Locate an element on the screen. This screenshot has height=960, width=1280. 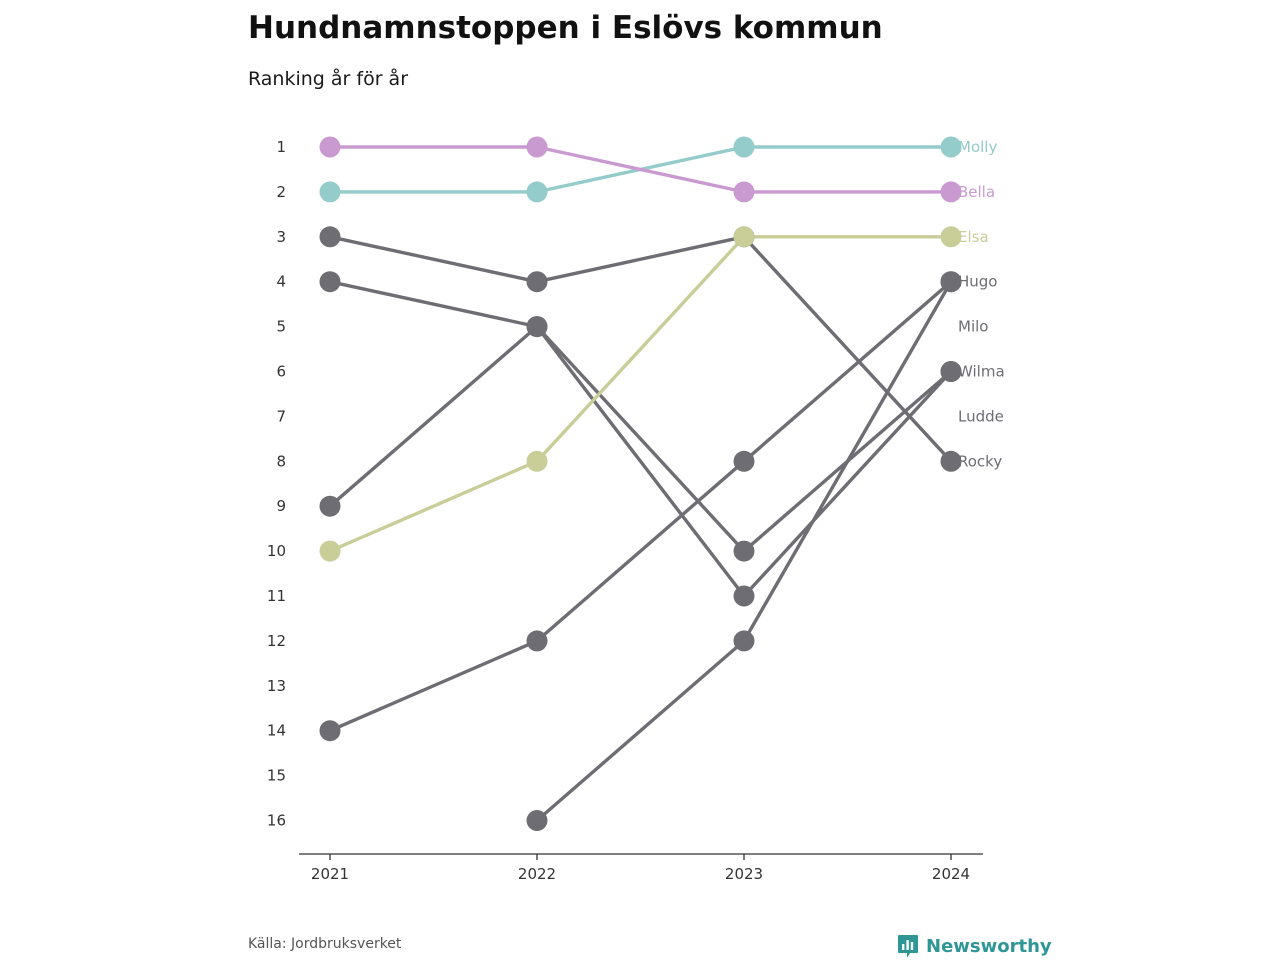
chart-title: Hundnamnstoppen i Eslövs kommun is located at coordinates (565, 28).